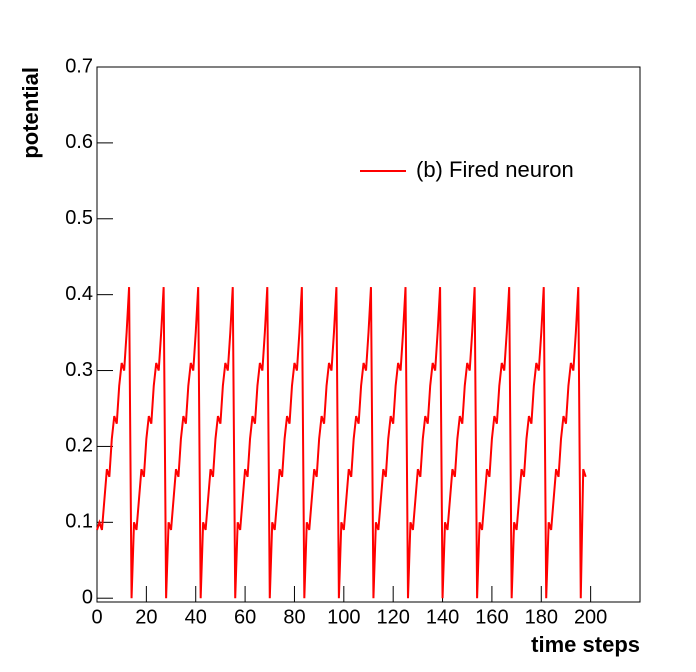  I want to click on x-tick-label: 0, so click(96, 617).